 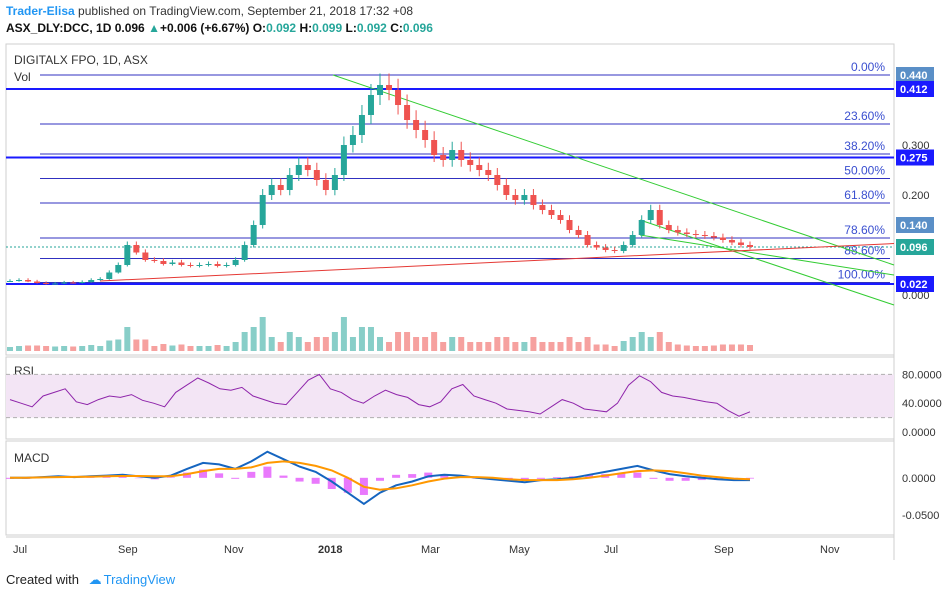 What do you see at coordinates (95, 579) in the screenshot?
I see `tradingview-logo-icon: ☁` at bounding box center [95, 579].